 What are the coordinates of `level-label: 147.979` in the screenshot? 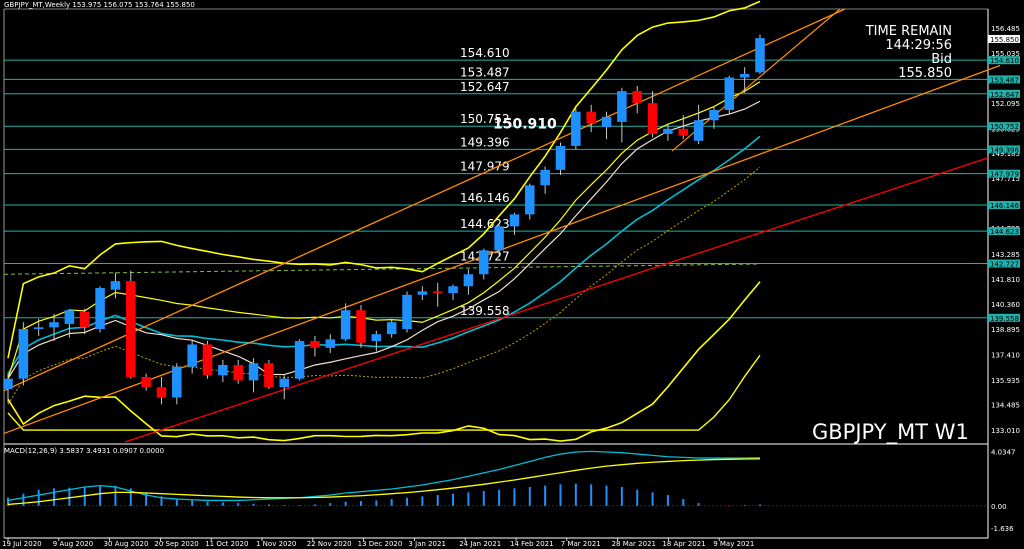 It's located at (485, 167).